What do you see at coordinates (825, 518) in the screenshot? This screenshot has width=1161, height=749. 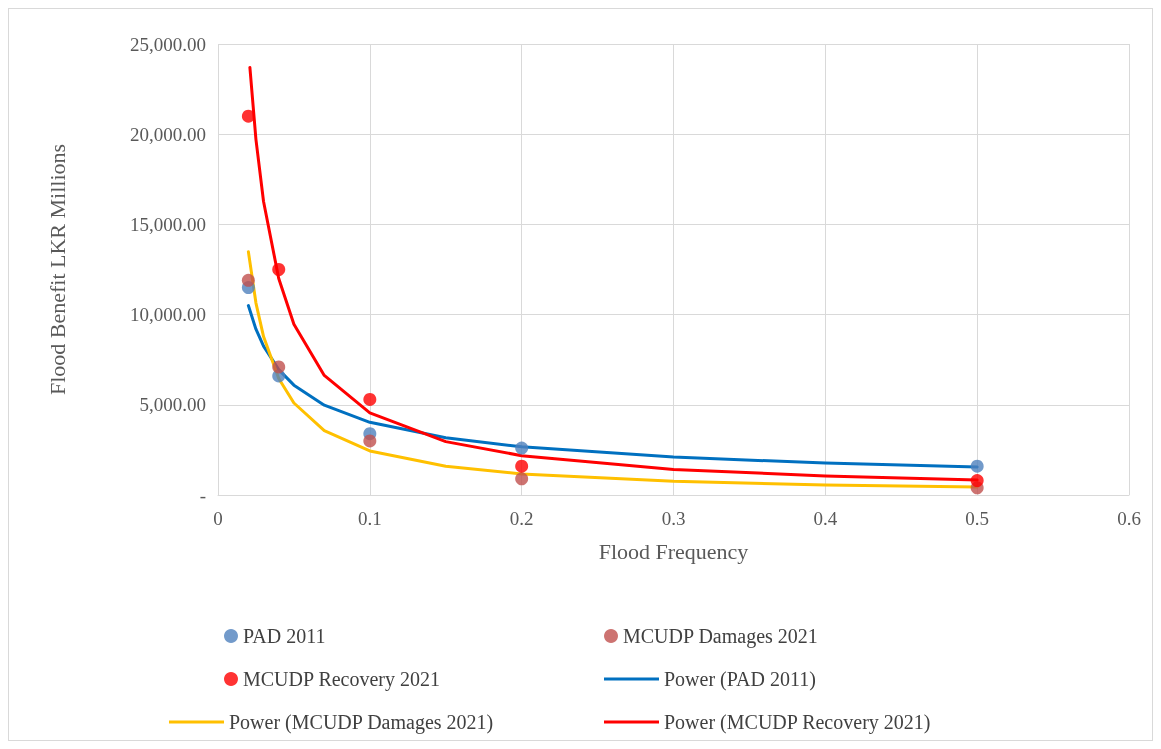 I see `x-tick-label: 0.4` at bounding box center [825, 518].